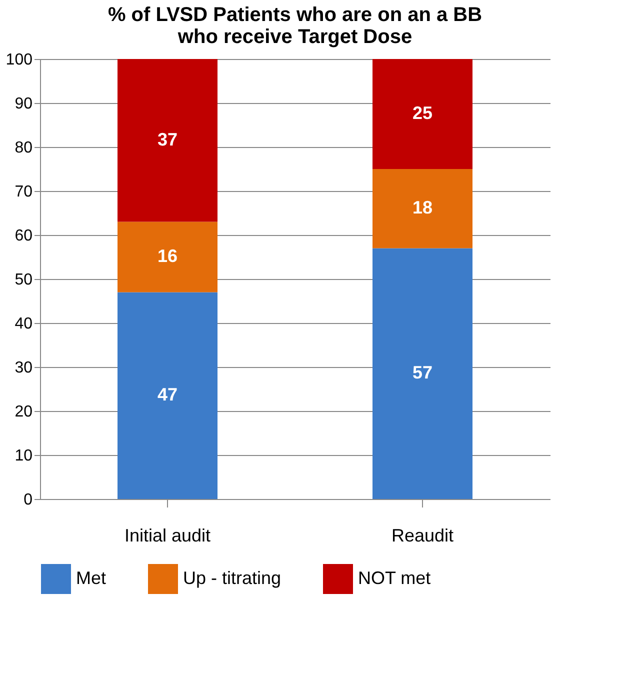 The image size is (635, 698). Describe the element at coordinates (19, 60) in the screenshot. I see `y-tick-label: 100` at that location.